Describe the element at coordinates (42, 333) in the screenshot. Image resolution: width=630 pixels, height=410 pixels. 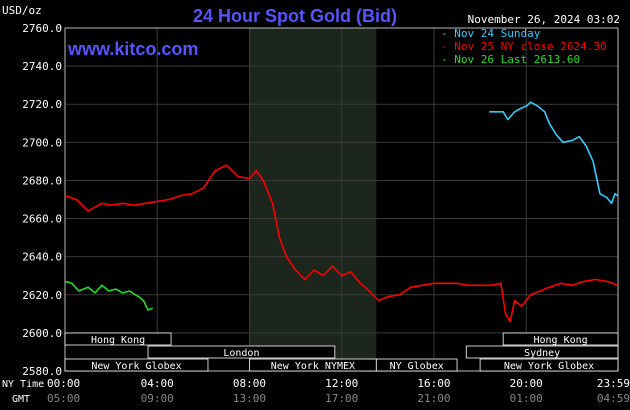
I see `y-tick-label: 2600.0` at that location.